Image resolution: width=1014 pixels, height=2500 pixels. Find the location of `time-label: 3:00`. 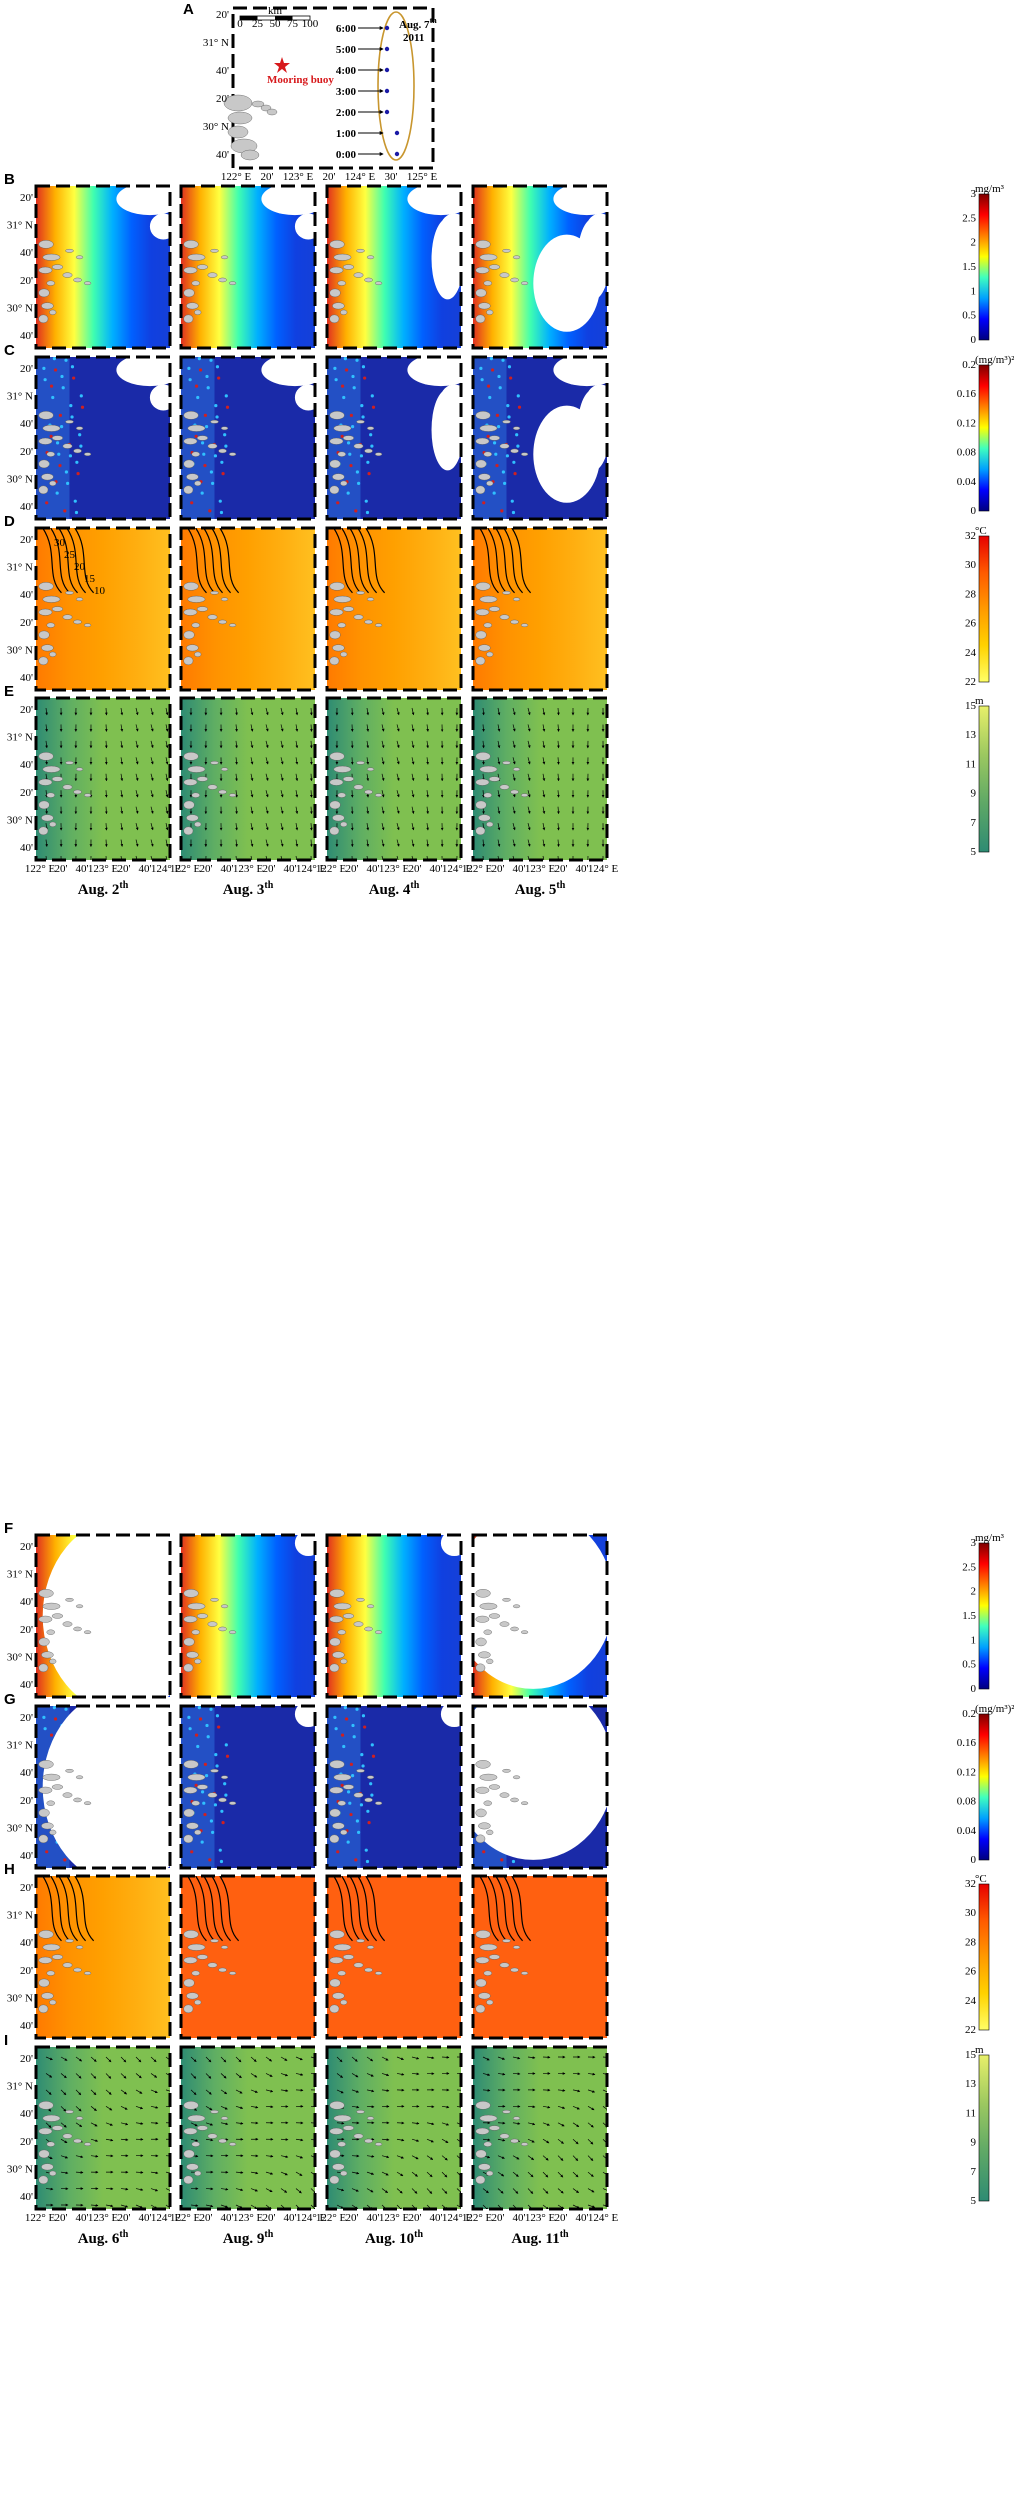

time-label: 3:00 is located at coordinates (346, 92).